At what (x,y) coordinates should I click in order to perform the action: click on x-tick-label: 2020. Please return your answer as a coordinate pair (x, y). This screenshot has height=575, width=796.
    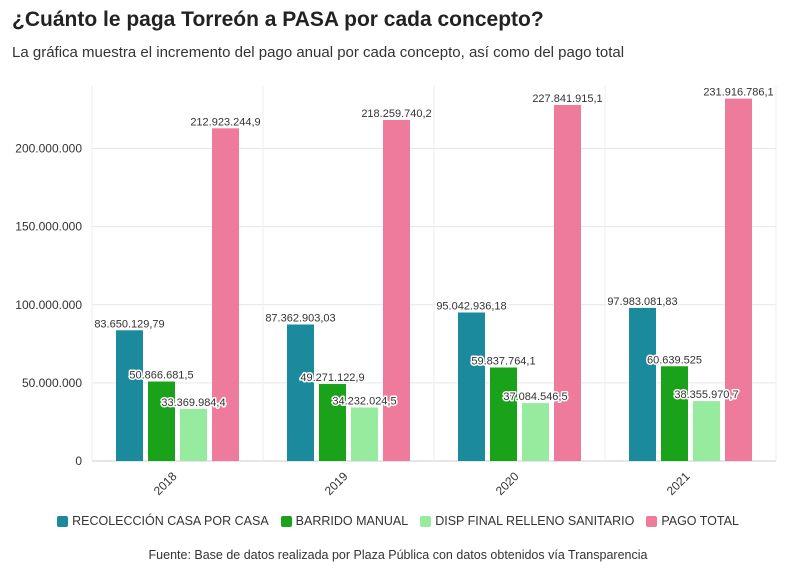
    Looking at the image, I should click on (507, 483).